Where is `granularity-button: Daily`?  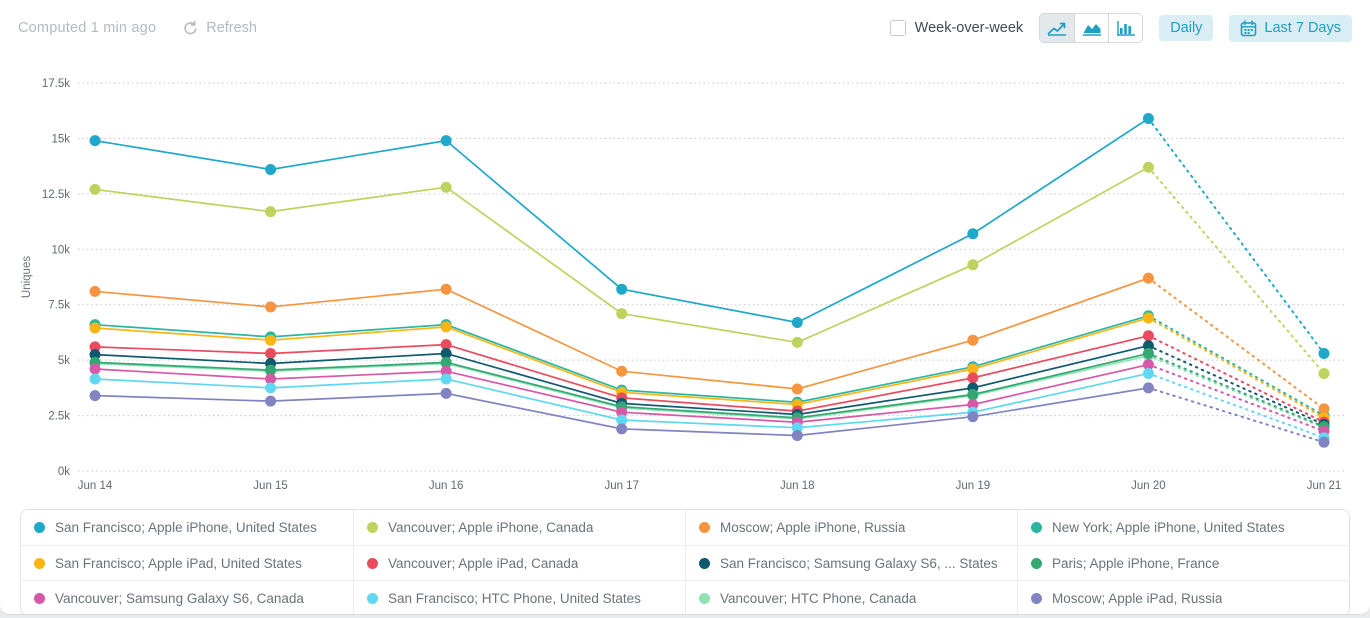 granularity-button: Daily is located at coordinates (1186, 28).